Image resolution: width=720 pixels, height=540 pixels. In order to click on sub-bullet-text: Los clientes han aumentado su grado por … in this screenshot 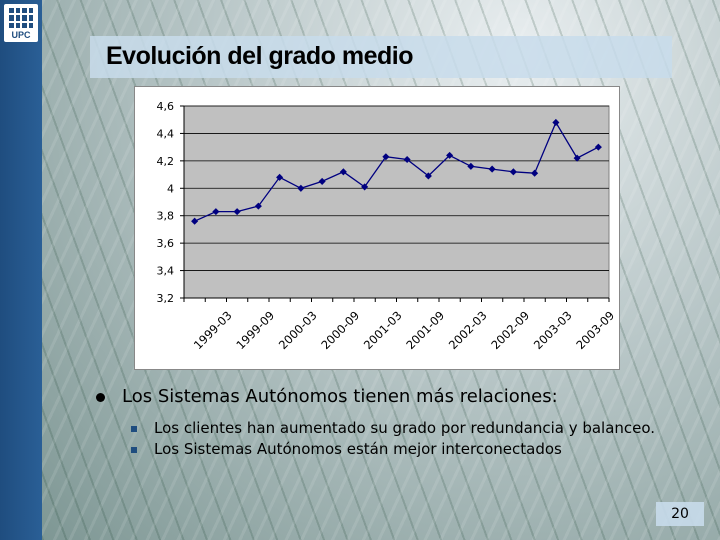, I will do `click(405, 428)`.